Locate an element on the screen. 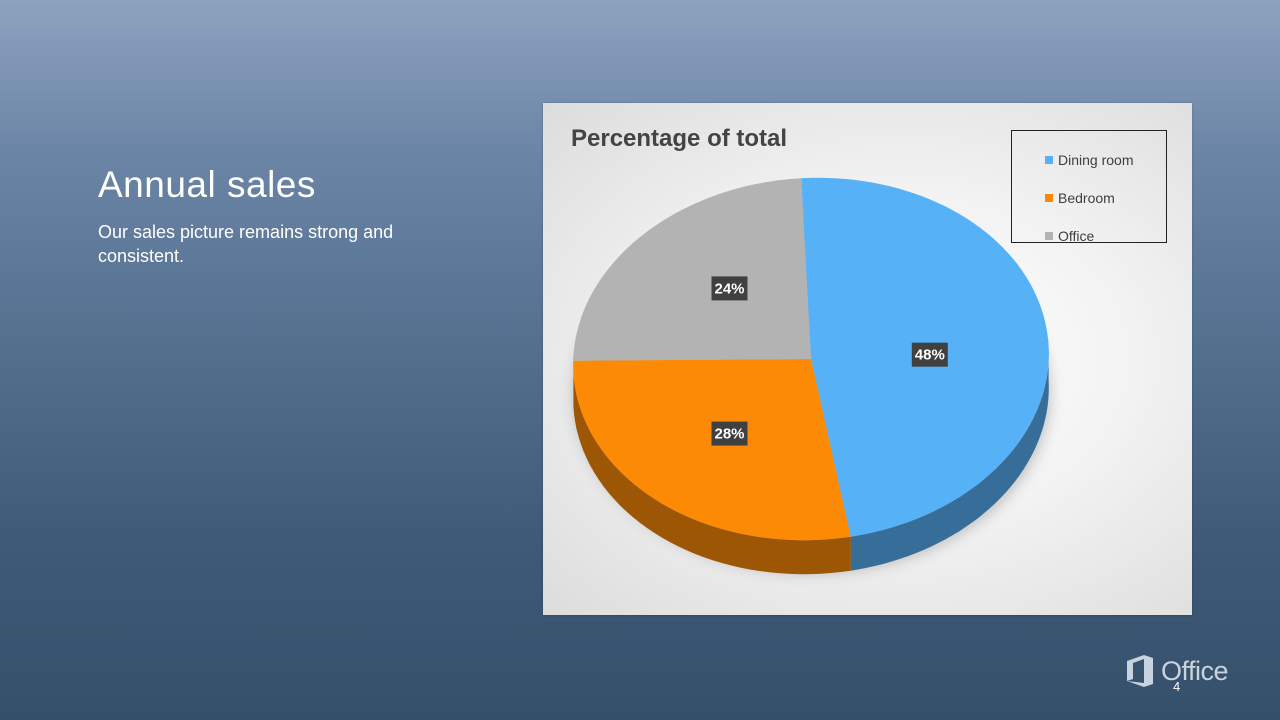 Image resolution: width=1280 pixels, height=720 pixels. legend-label: Office is located at coordinates (1076, 236).